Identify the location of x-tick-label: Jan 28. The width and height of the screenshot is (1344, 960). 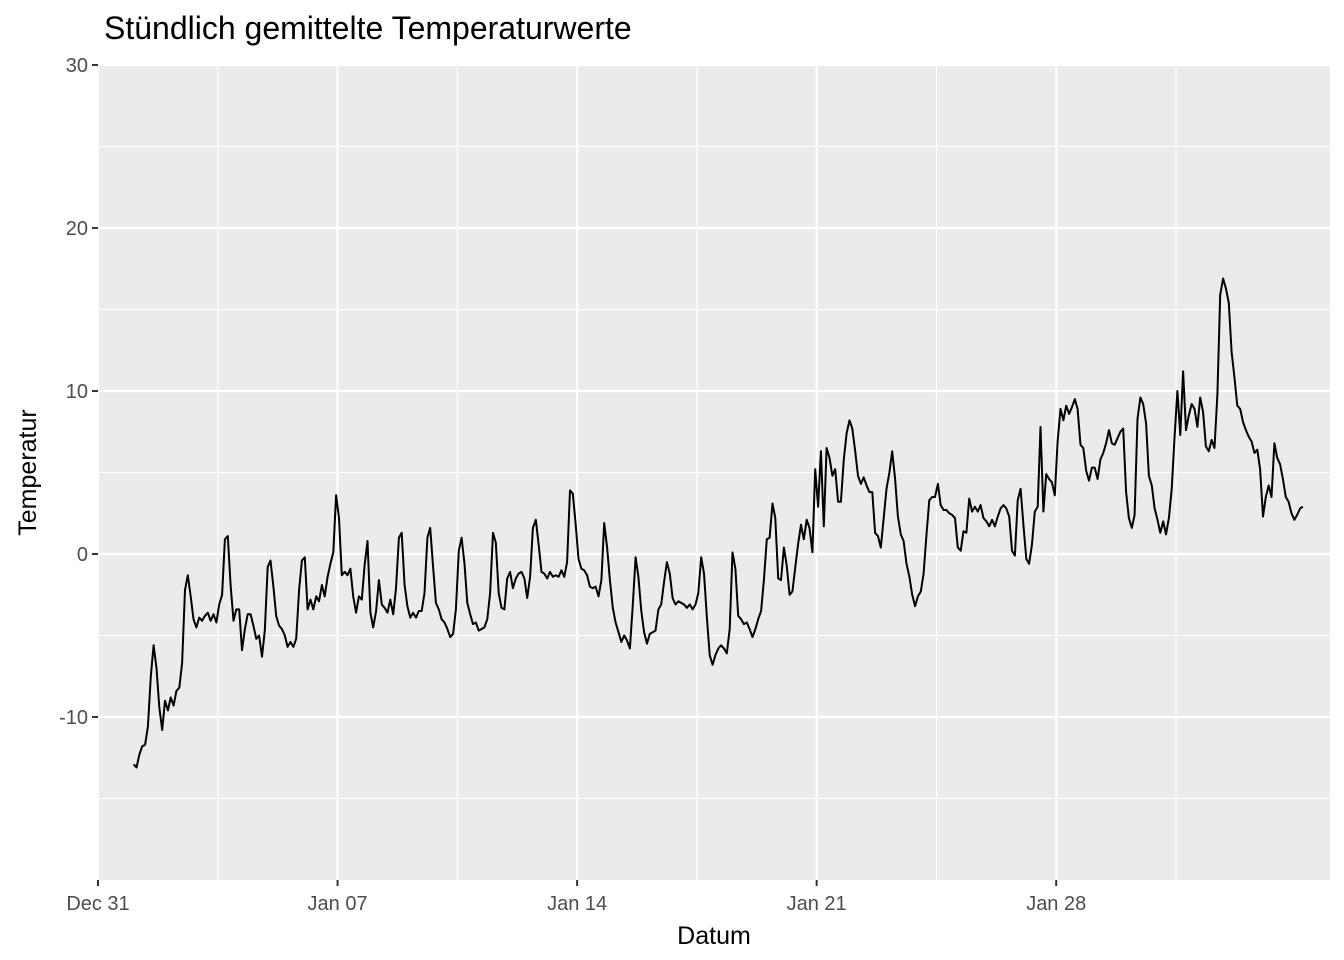
(1056, 904).